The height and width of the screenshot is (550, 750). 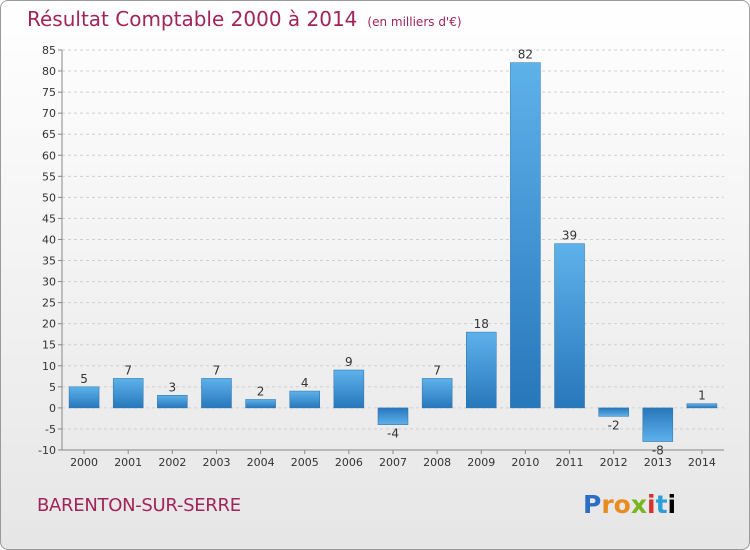 What do you see at coordinates (47, 450) in the screenshot?
I see `y-tick-label: -10` at bounding box center [47, 450].